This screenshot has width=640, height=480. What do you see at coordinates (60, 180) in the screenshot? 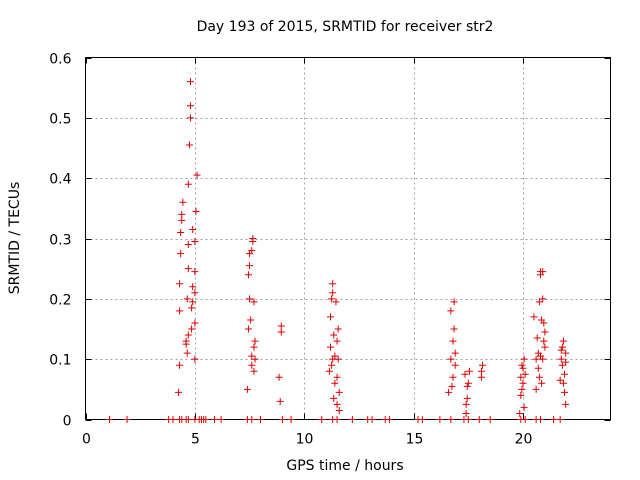
I see `y-tick-label: 0.4` at bounding box center [60, 180].